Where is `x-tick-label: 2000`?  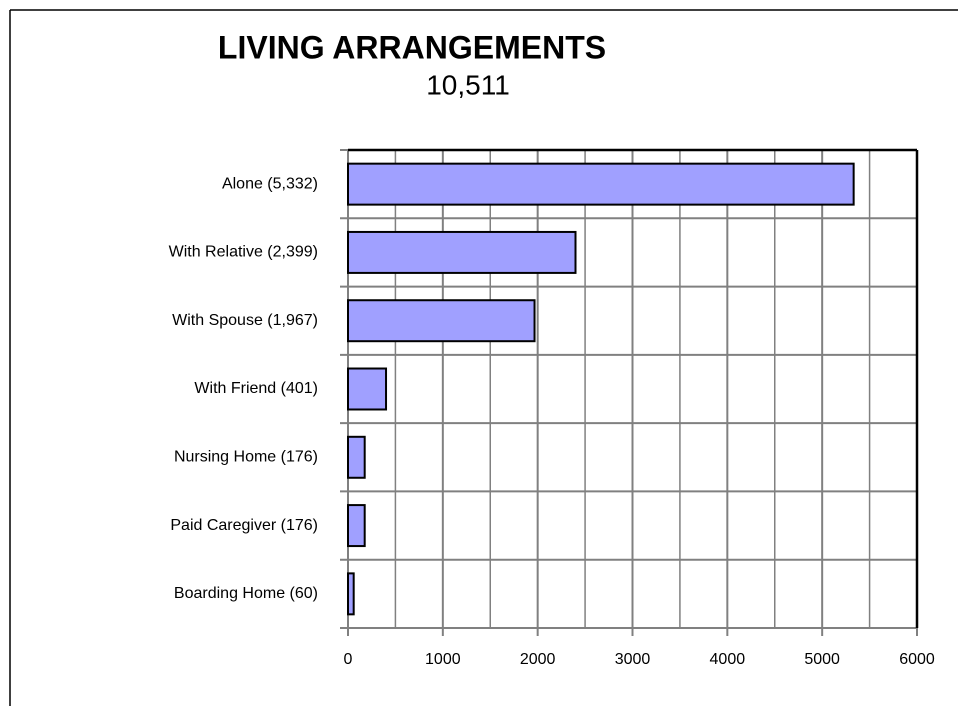 x-tick-label: 2000 is located at coordinates (538, 659).